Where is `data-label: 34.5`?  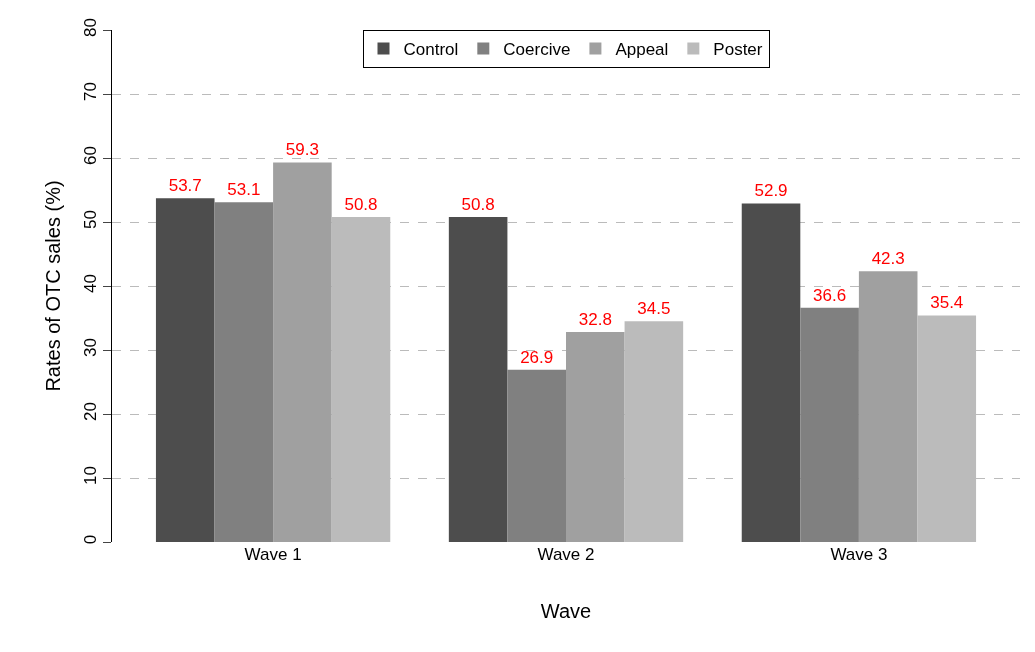 data-label: 34.5 is located at coordinates (654, 309).